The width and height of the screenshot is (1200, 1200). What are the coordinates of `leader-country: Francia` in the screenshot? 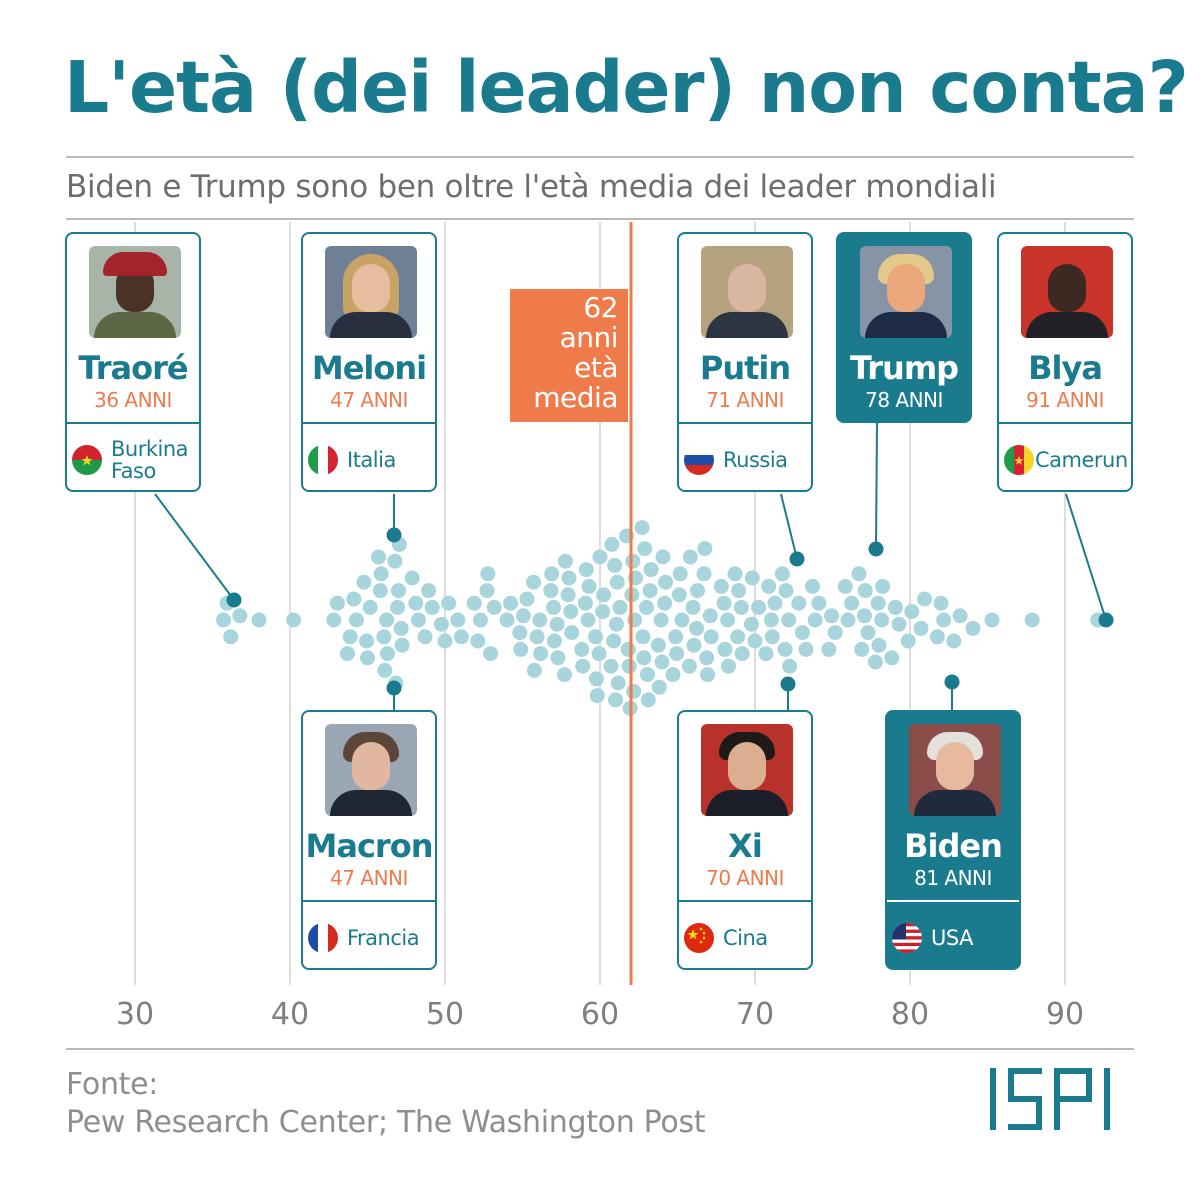 It's located at (383, 937).